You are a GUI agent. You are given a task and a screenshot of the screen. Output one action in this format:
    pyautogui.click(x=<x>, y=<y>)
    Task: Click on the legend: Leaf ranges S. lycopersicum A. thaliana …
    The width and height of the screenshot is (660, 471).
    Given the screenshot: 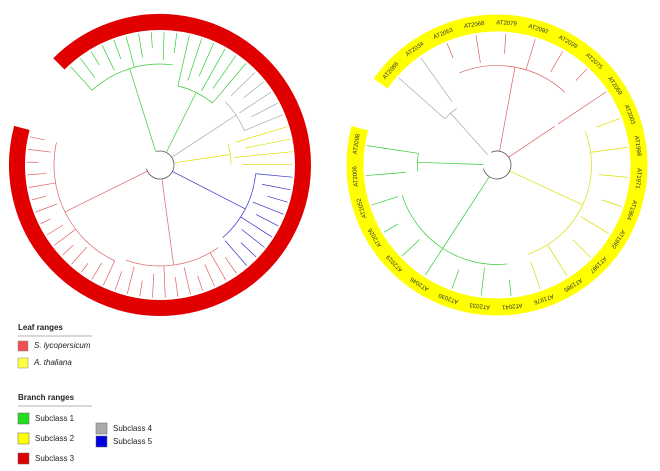 What is the action you would take?
    pyautogui.click(x=85, y=394)
    